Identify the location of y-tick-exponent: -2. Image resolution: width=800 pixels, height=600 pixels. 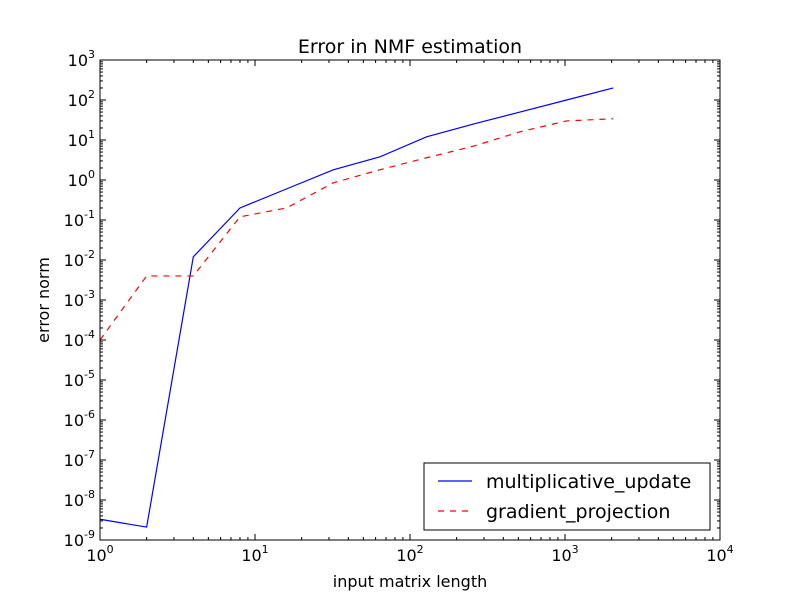
(89, 254).